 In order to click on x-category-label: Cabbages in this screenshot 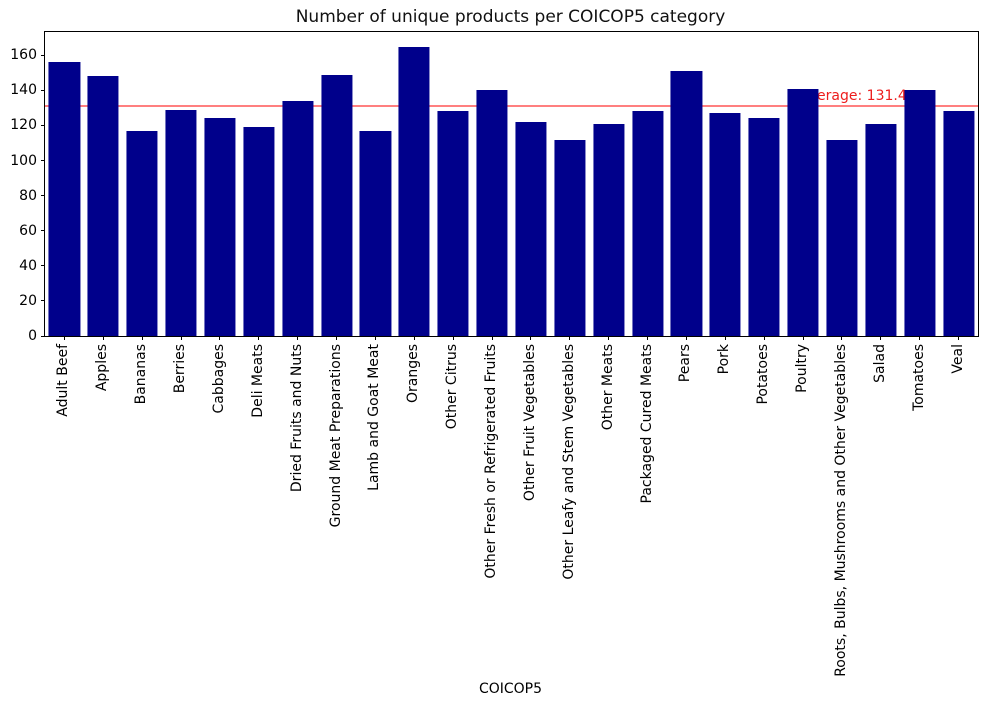, I will do `click(218, 379)`.